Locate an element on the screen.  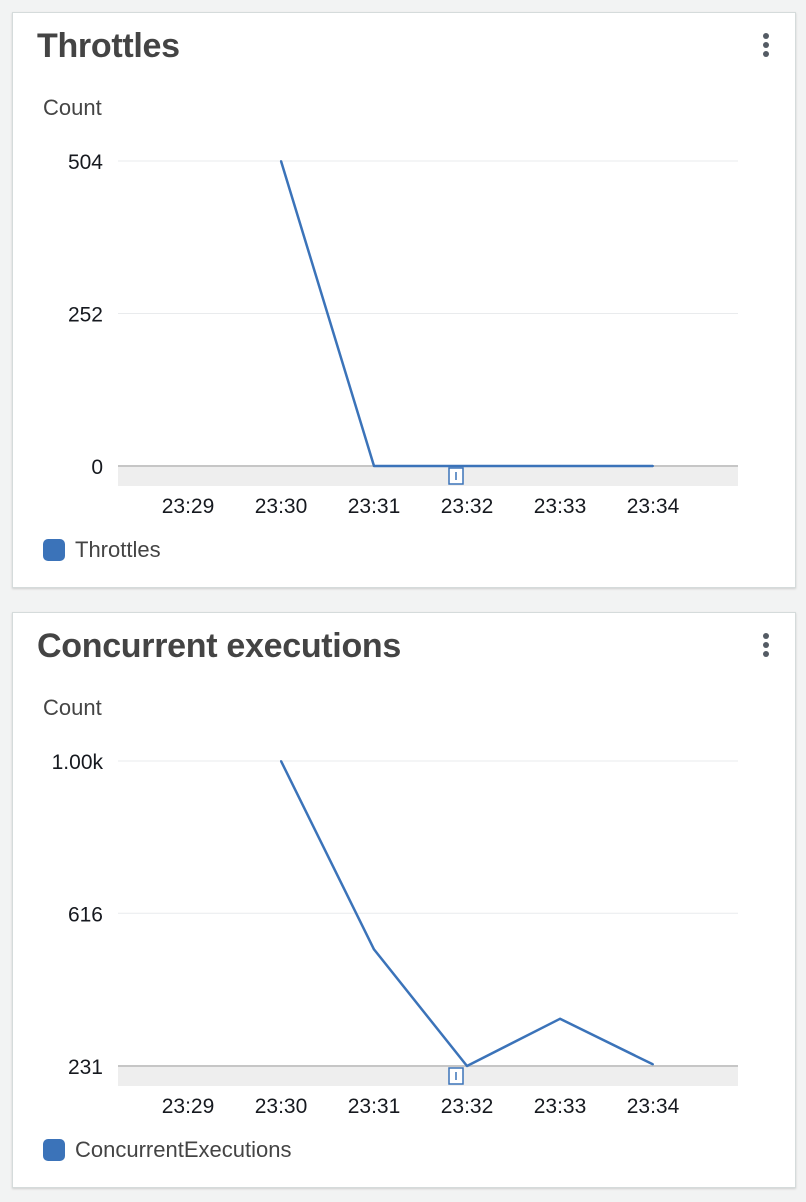
legend: Throttles is located at coordinates (102, 550).